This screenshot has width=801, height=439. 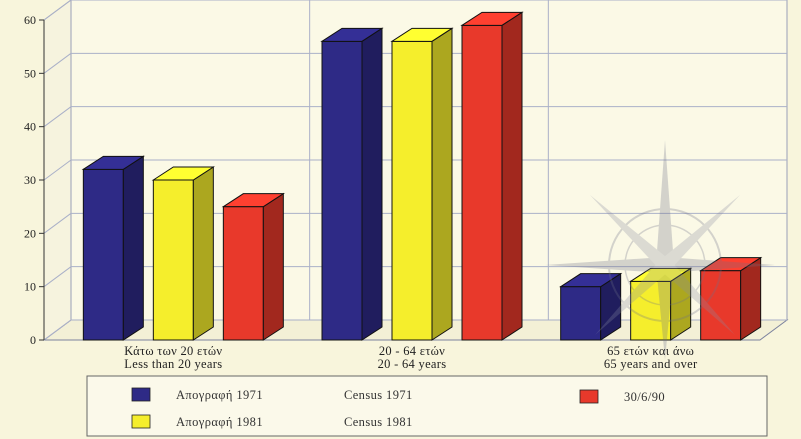 I want to click on legend-label-greek: Απογραφή 1971, so click(x=219, y=395).